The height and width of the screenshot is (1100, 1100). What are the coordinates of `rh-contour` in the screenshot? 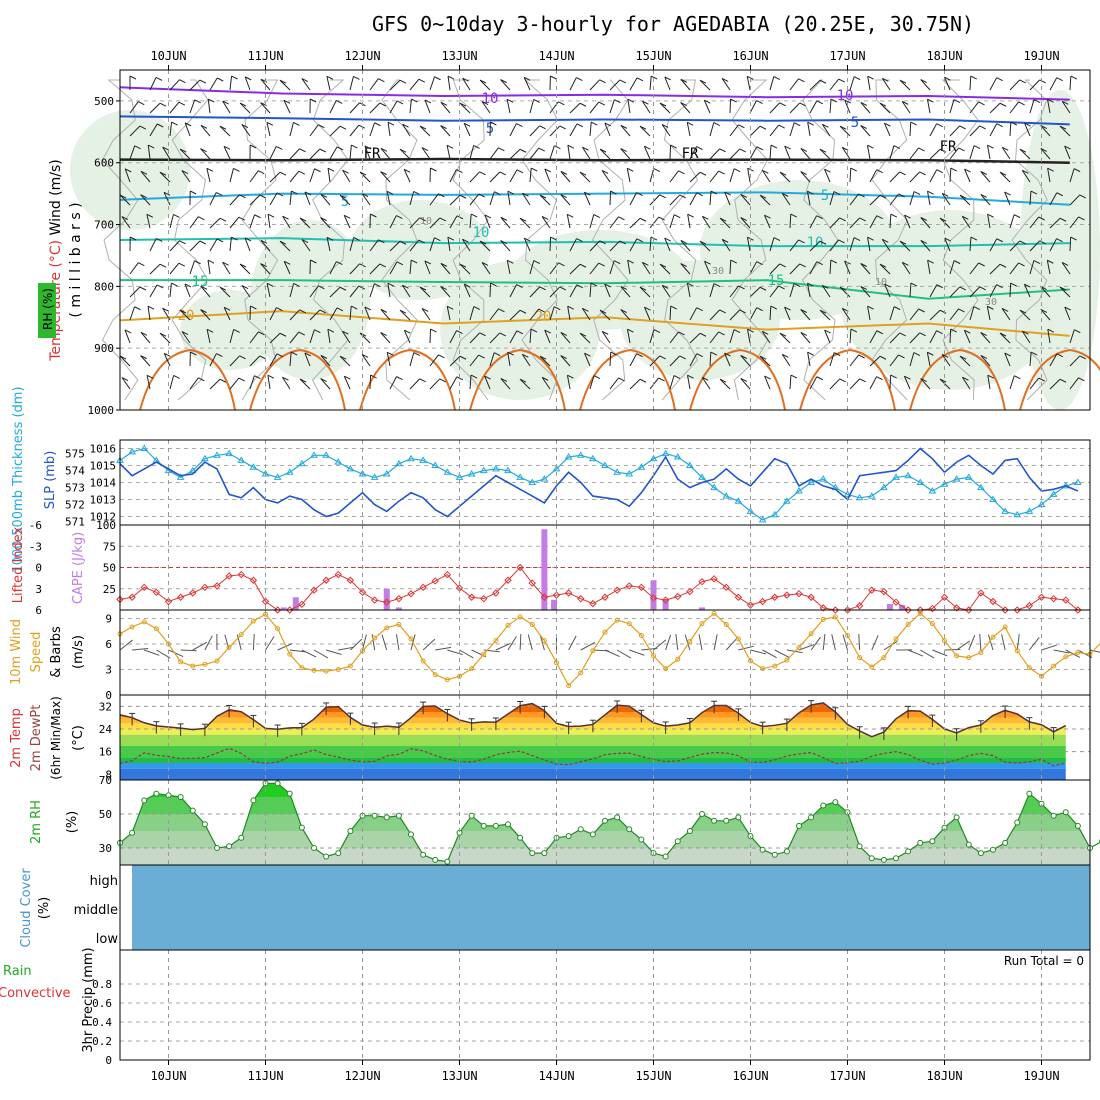 It's located at (610, 240).